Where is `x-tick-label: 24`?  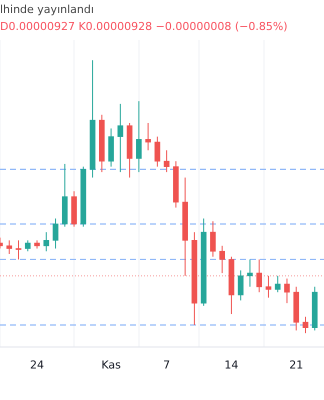 x-tick-label: 24 is located at coordinates (37, 365).